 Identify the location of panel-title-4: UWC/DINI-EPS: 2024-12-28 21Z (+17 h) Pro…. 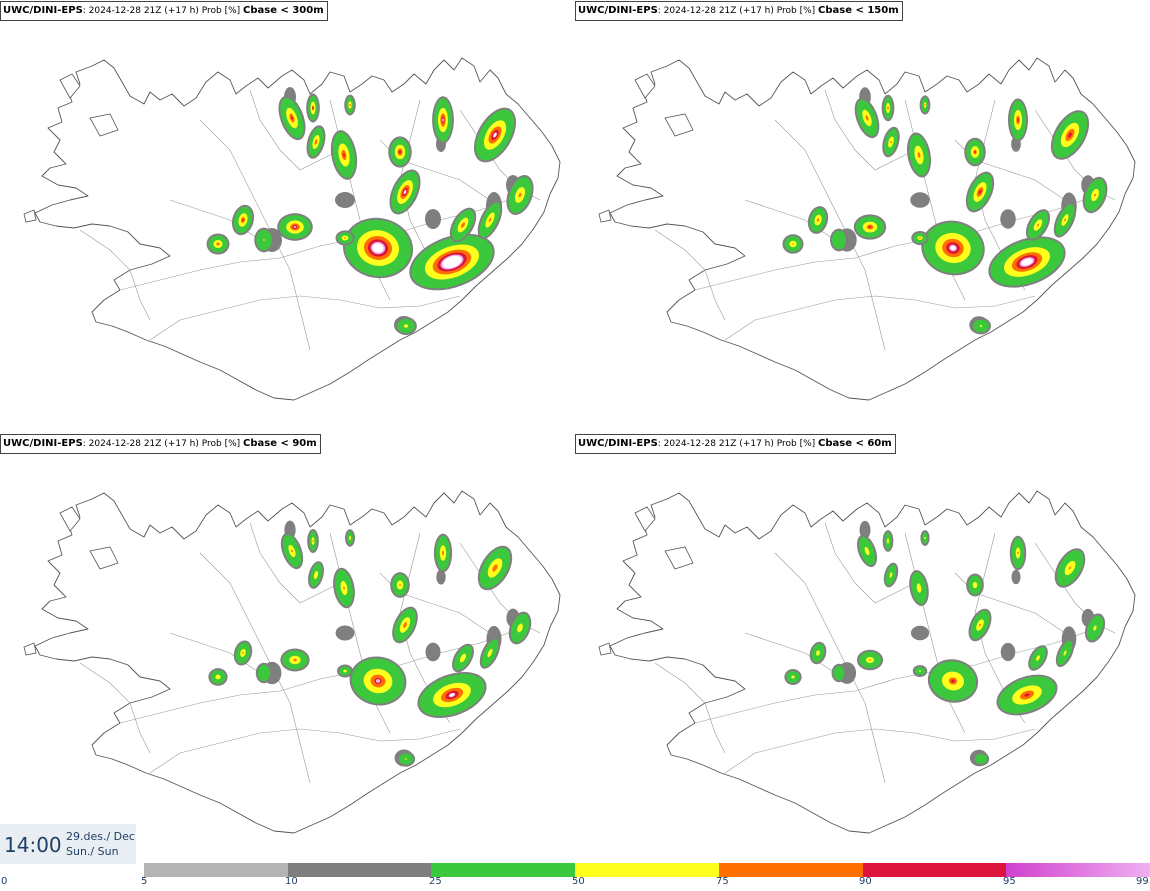
(735, 444).